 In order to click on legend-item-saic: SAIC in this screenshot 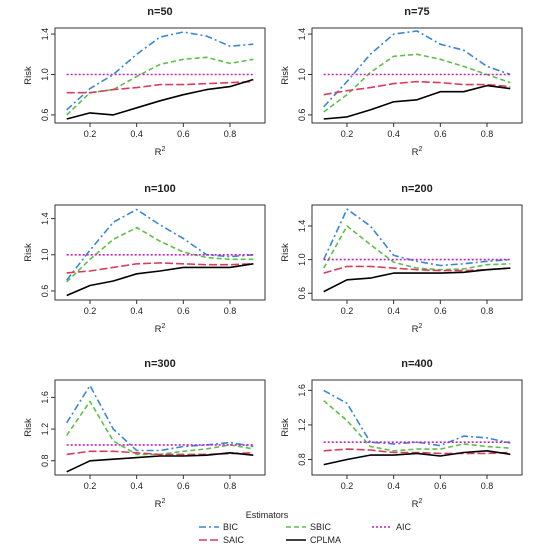, I will do `click(222, 540)`.